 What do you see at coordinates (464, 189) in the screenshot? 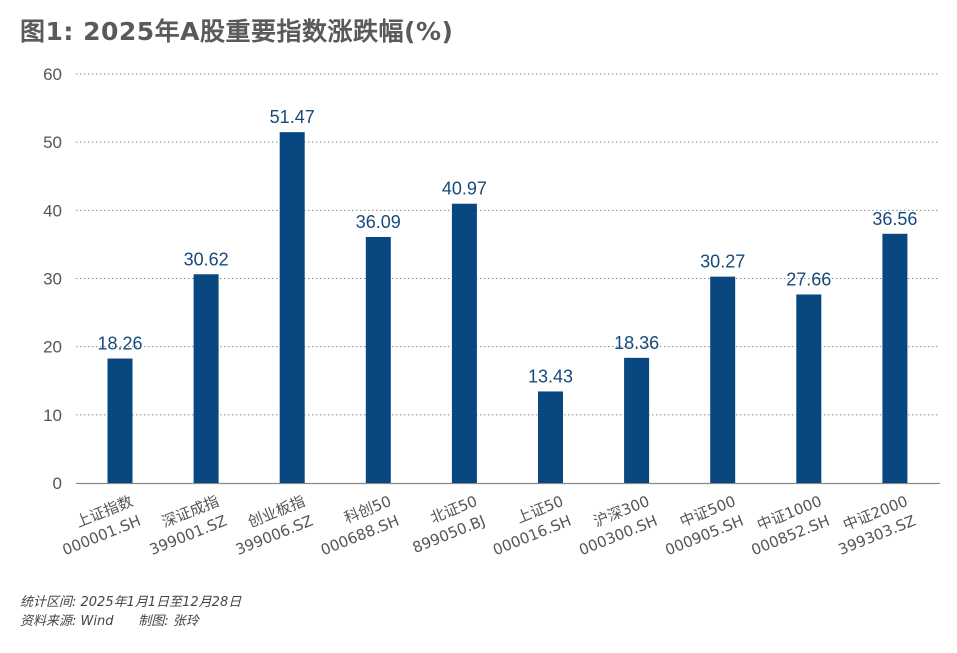
I see `data-label: 40.97` at bounding box center [464, 189].